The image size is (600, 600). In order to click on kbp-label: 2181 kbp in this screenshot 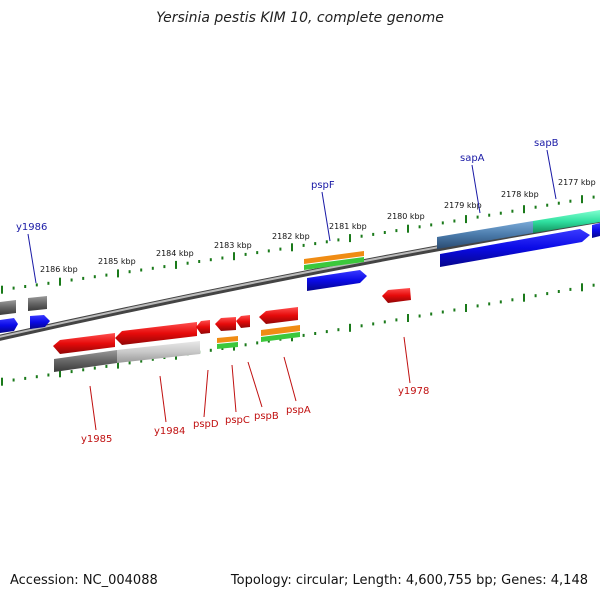, I will do `click(348, 226)`.